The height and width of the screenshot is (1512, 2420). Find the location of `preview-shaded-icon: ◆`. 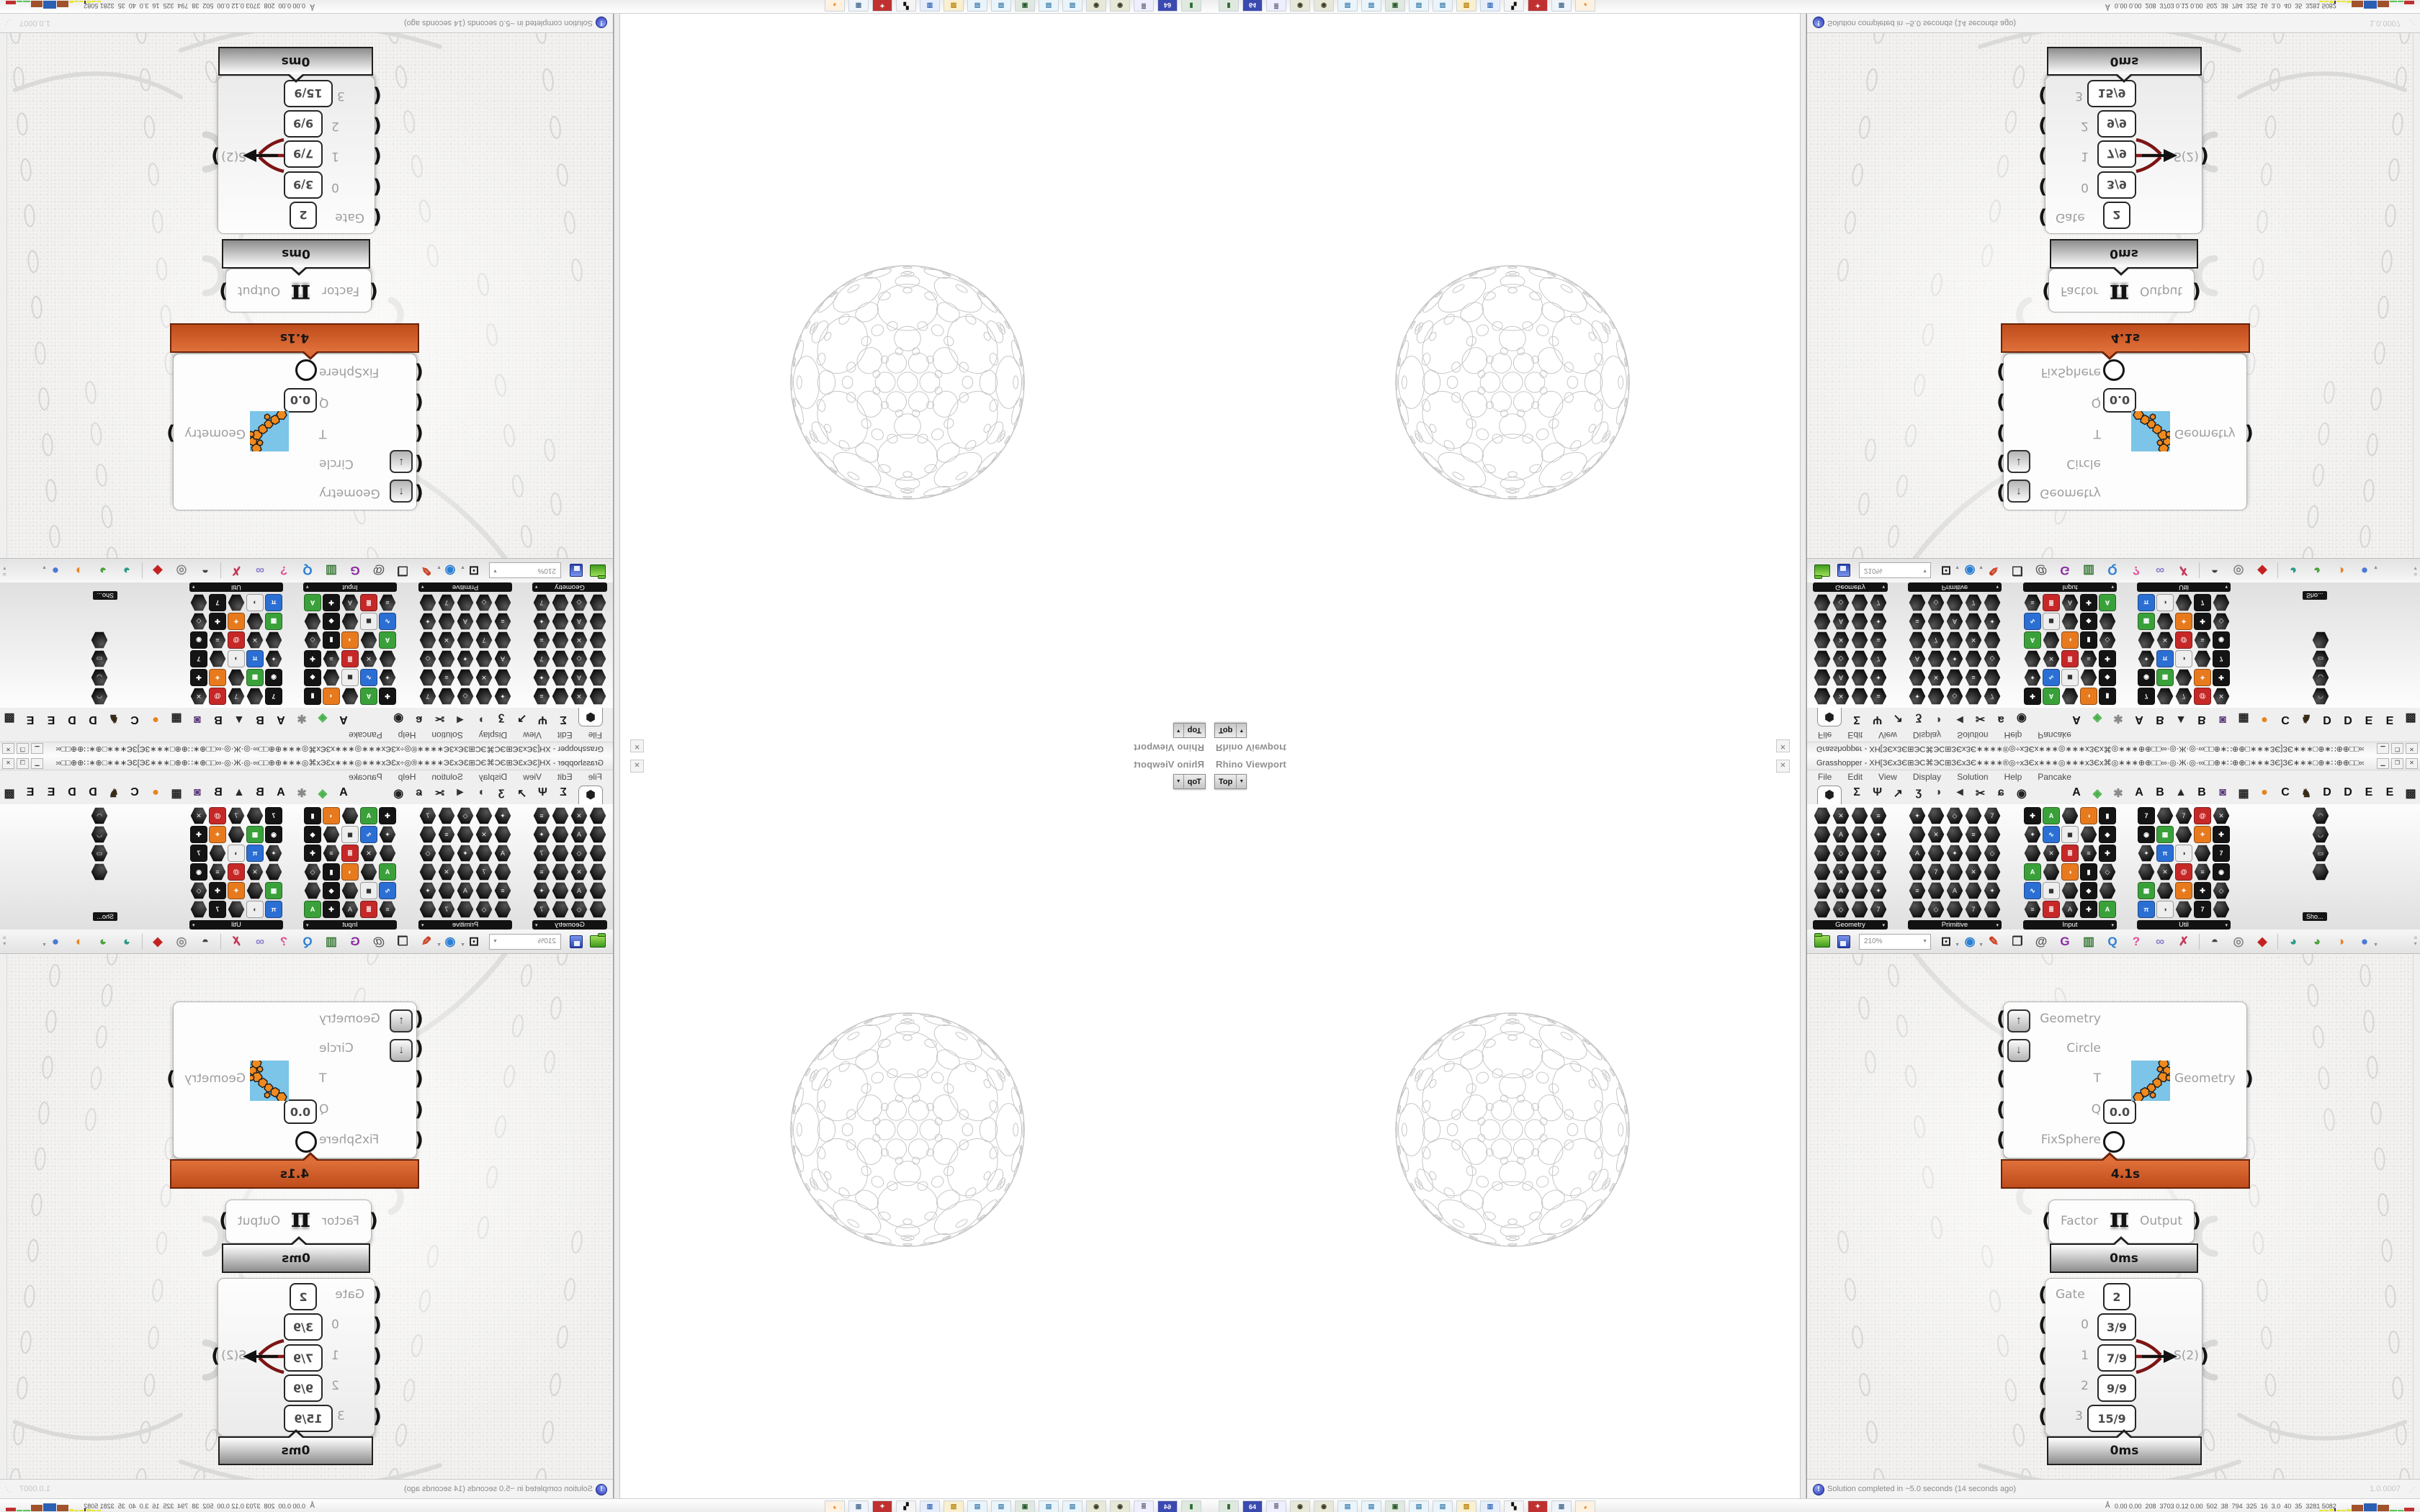

preview-shaded-icon: ◆ is located at coordinates (158, 571).